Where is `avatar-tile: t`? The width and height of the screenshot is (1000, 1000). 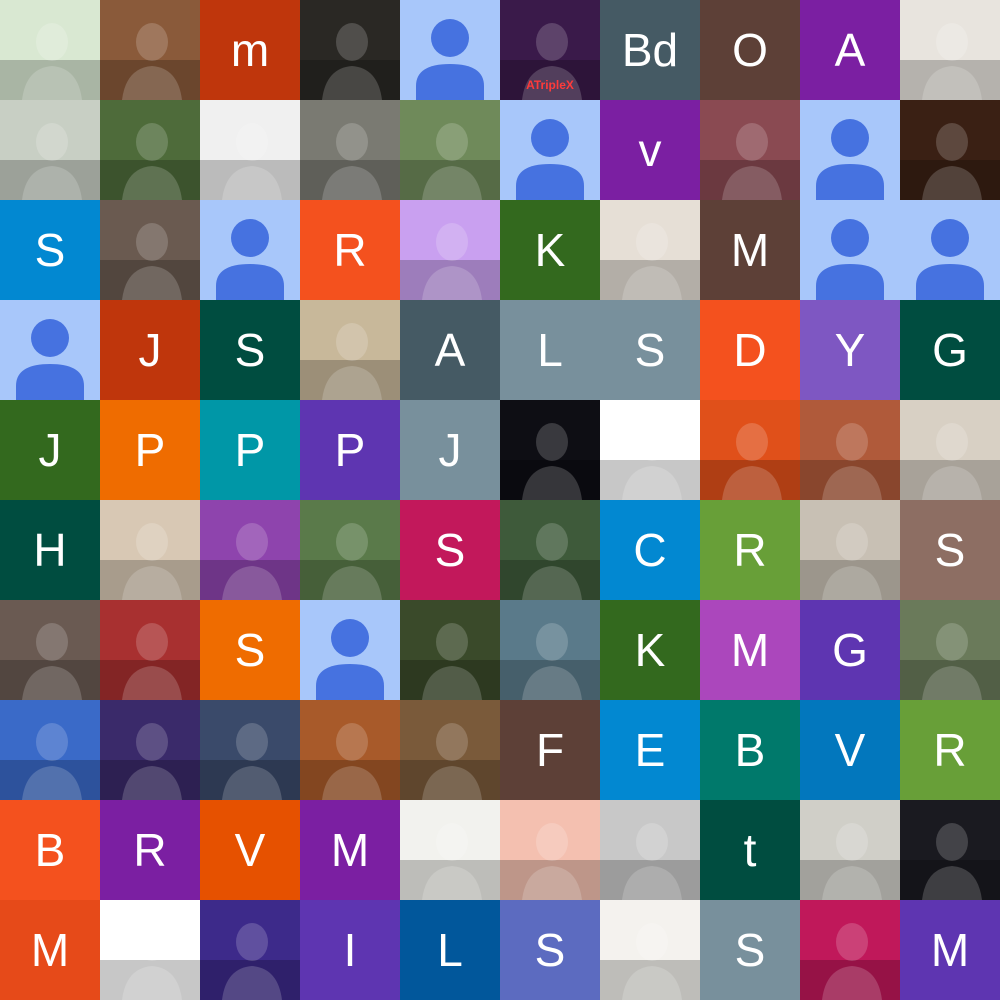 avatar-tile: t is located at coordinates (750, 850).